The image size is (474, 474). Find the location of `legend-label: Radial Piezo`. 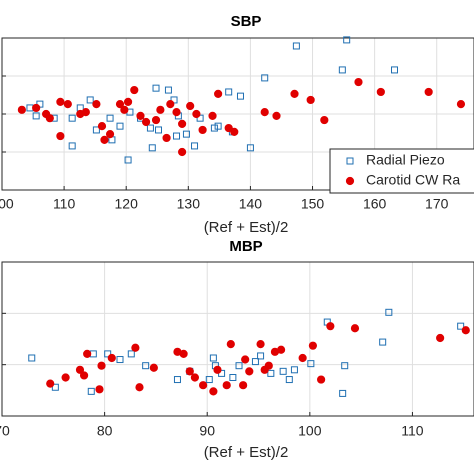

legend-label: Radial Piezo is located at coordinates (405, 160).